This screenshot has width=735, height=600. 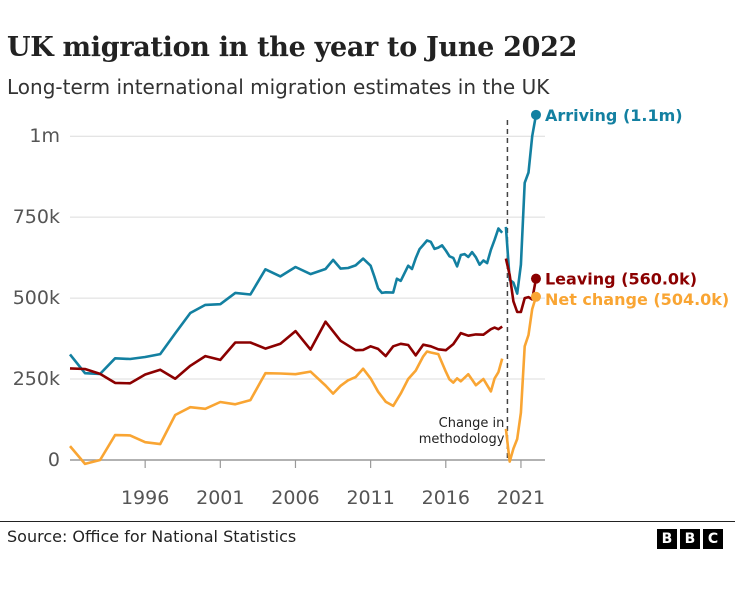 I want to click on series-end-label-net-change: Net change (504.0k), so click(x=637, y=299).